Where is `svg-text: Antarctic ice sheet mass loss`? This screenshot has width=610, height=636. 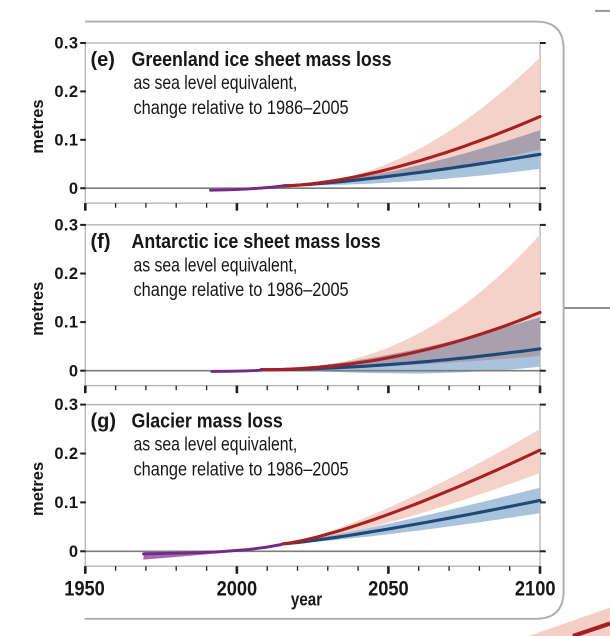 svg-text: Antarctic ice sheet mass loss is located at coordinates (256, 242).